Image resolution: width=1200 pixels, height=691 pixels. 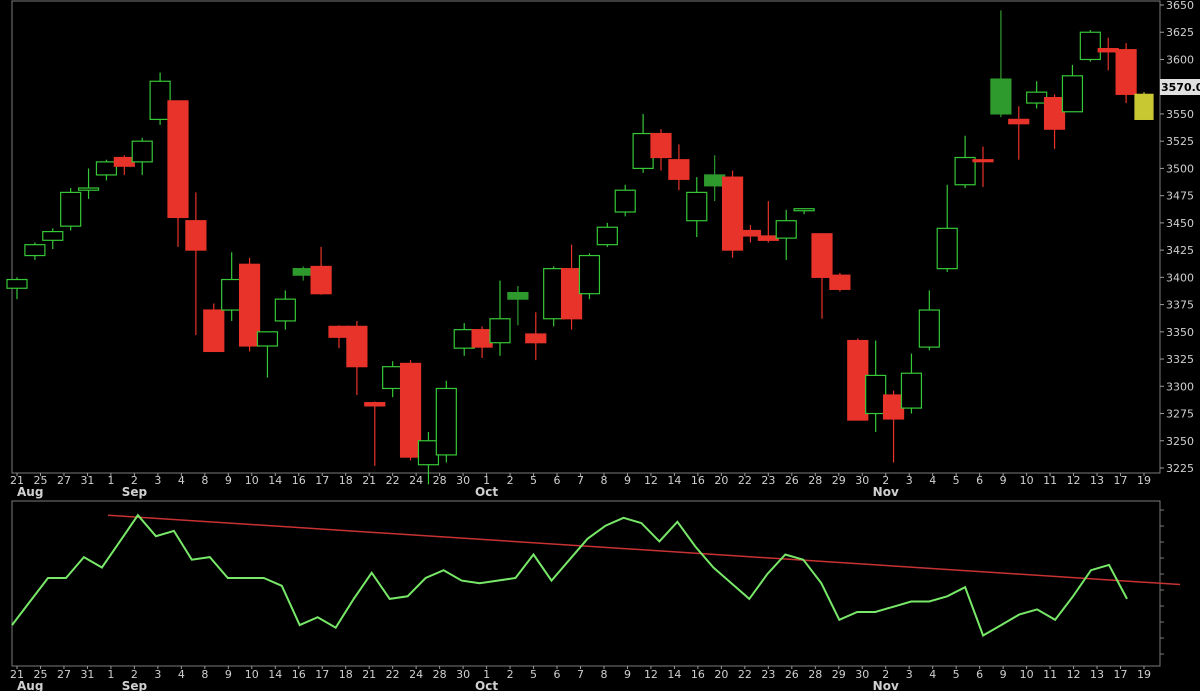 I want to click on x-tick-label: 9, so click(x=1003, y=674).